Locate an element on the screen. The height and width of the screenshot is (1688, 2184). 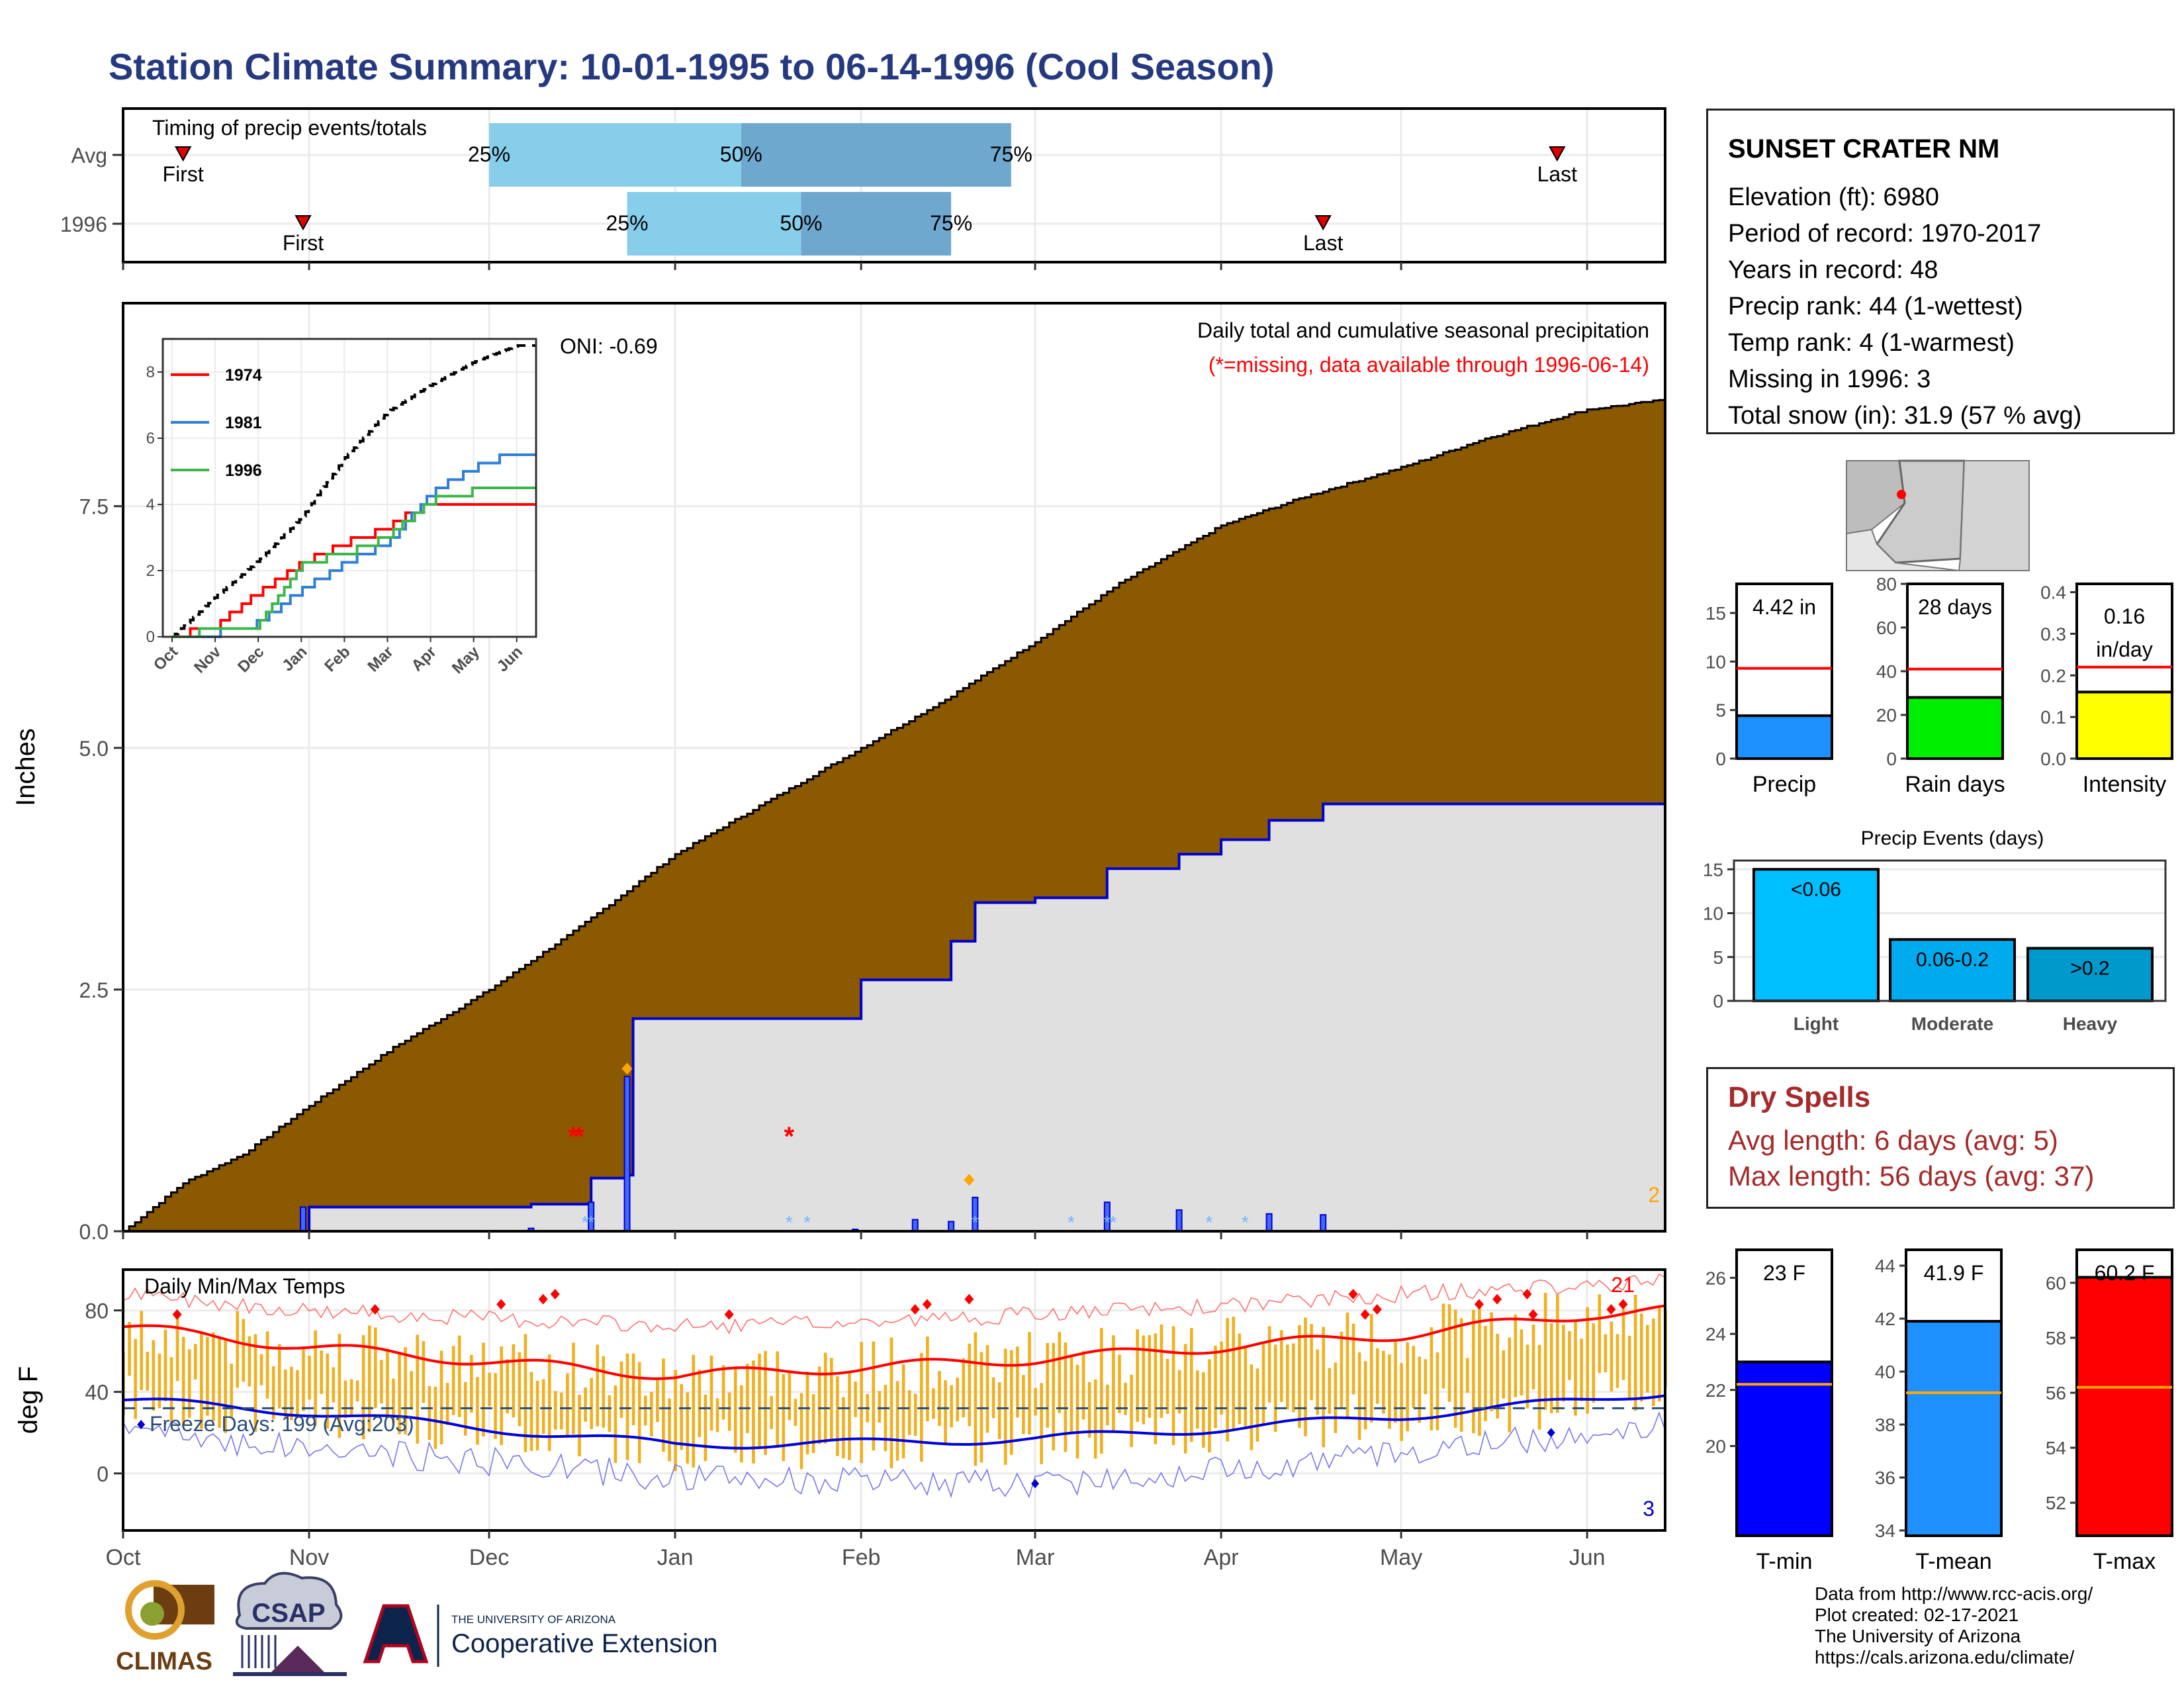
temp-ytick-label: 80 is located at coordinates (97, 1311).